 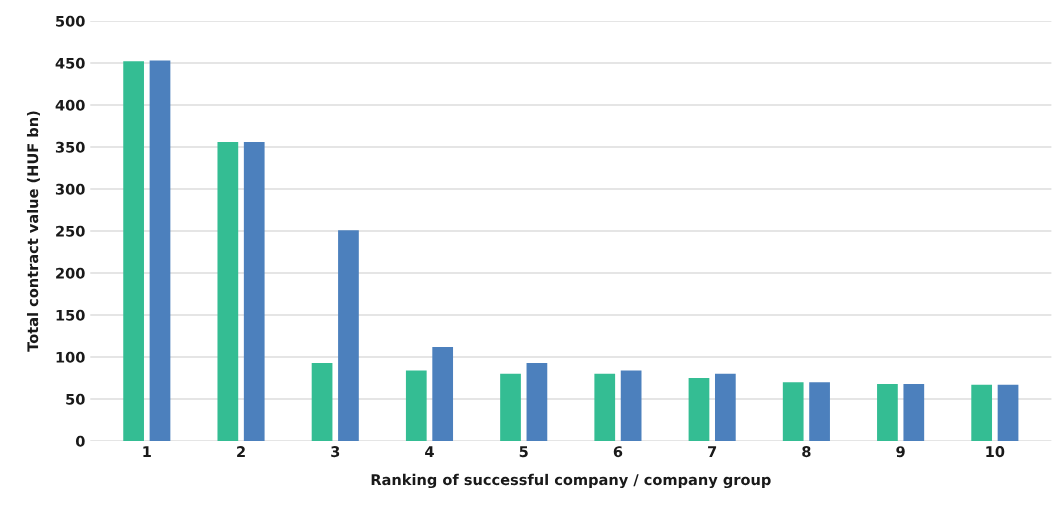 What do you see at coordinates (80, 441) in the screenshot?
I see `y-tick-label: 0` at bounding box center [80, 441].